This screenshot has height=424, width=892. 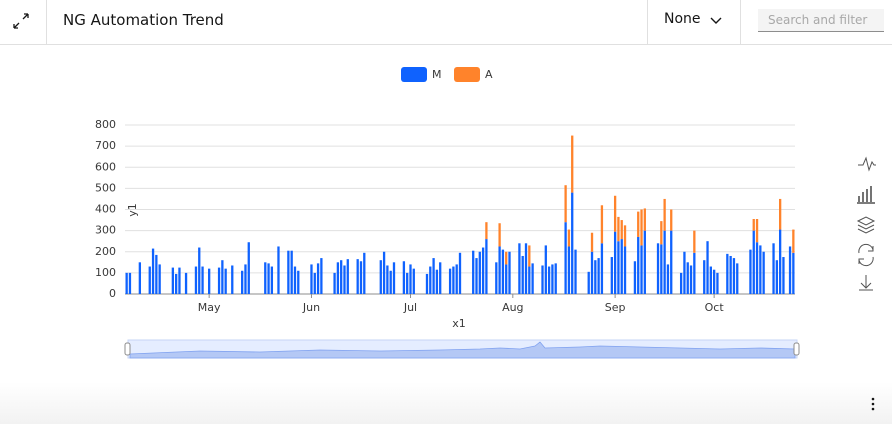 I want to click on legend-swatch, so click(x=414, y=74).